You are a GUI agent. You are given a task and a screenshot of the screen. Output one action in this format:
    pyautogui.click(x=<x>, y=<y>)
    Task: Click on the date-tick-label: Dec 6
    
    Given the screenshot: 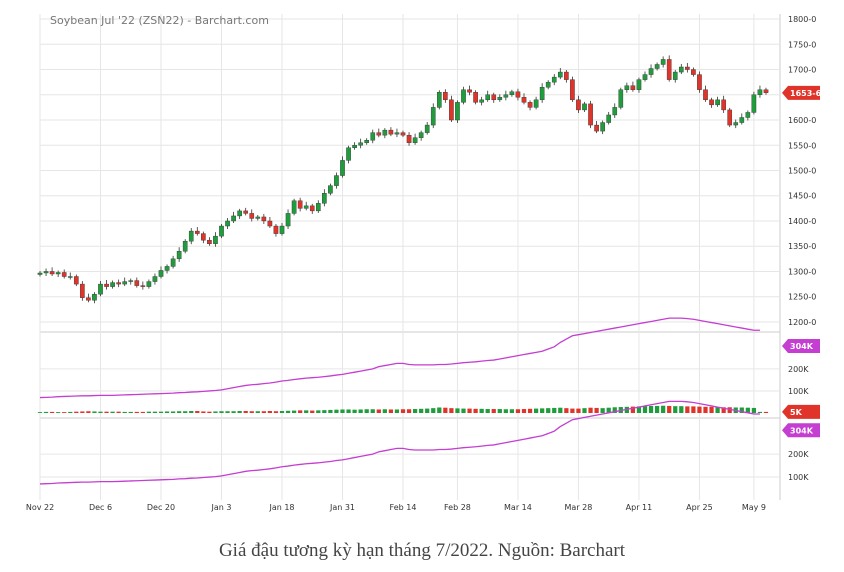 What is the action you would take?
    pyautogui.click(x=100, y=507)
    